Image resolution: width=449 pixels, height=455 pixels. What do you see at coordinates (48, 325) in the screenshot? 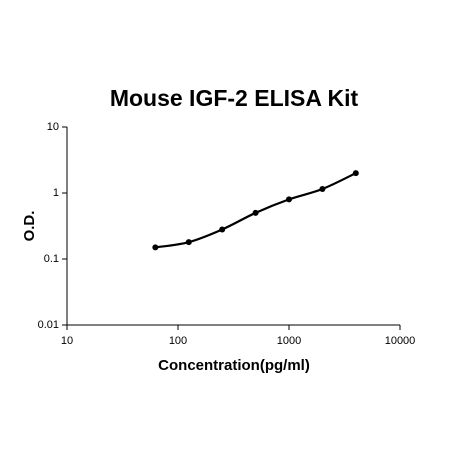
I see `y-tick-label: 0.01` at bounding box center [48, 325].